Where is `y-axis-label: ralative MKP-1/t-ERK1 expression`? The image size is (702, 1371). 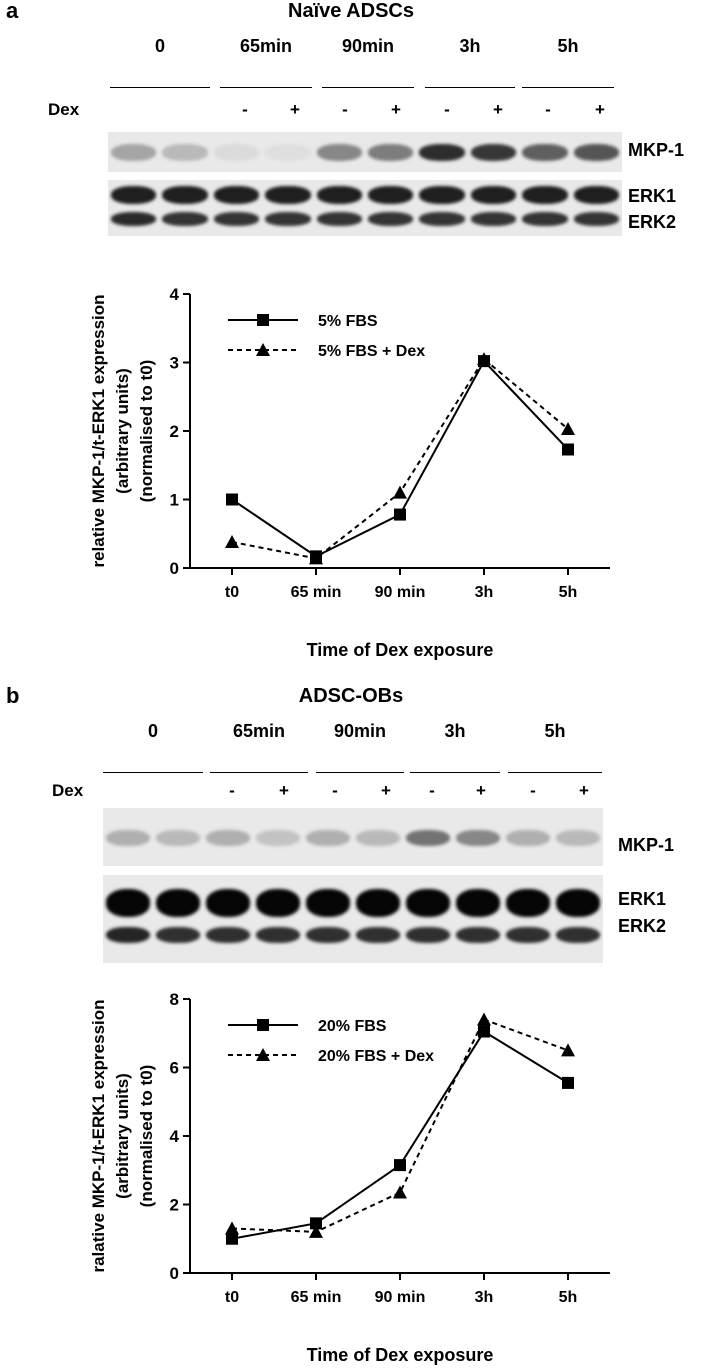 y-axis-label: ralative MKP-1/t-ERK1 expression is located at coordinates (98, 1135).